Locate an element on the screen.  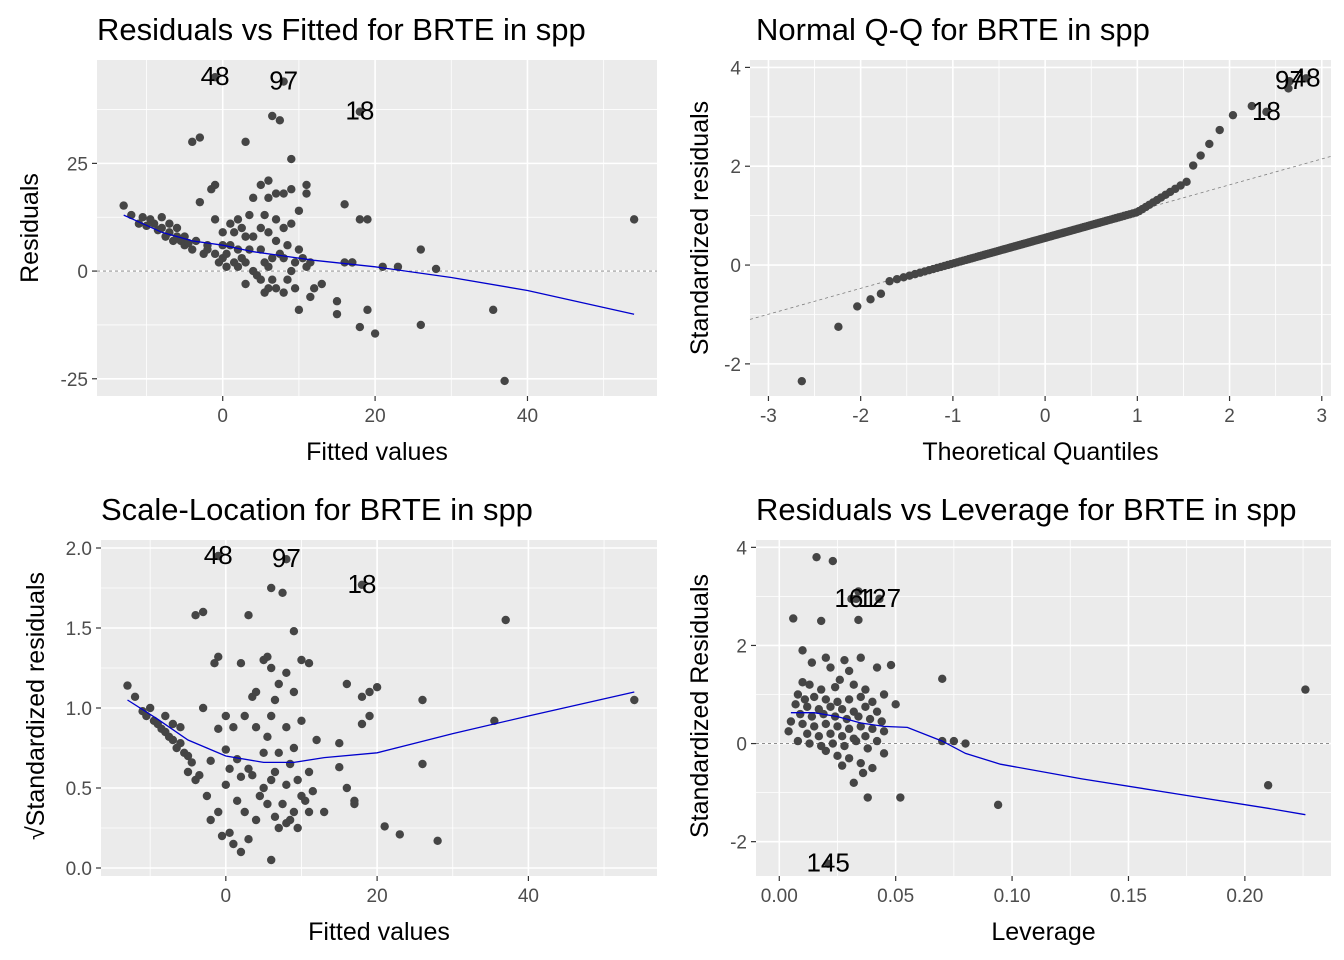
x-tick-label: 2 is located at coordinates (1229, 416).